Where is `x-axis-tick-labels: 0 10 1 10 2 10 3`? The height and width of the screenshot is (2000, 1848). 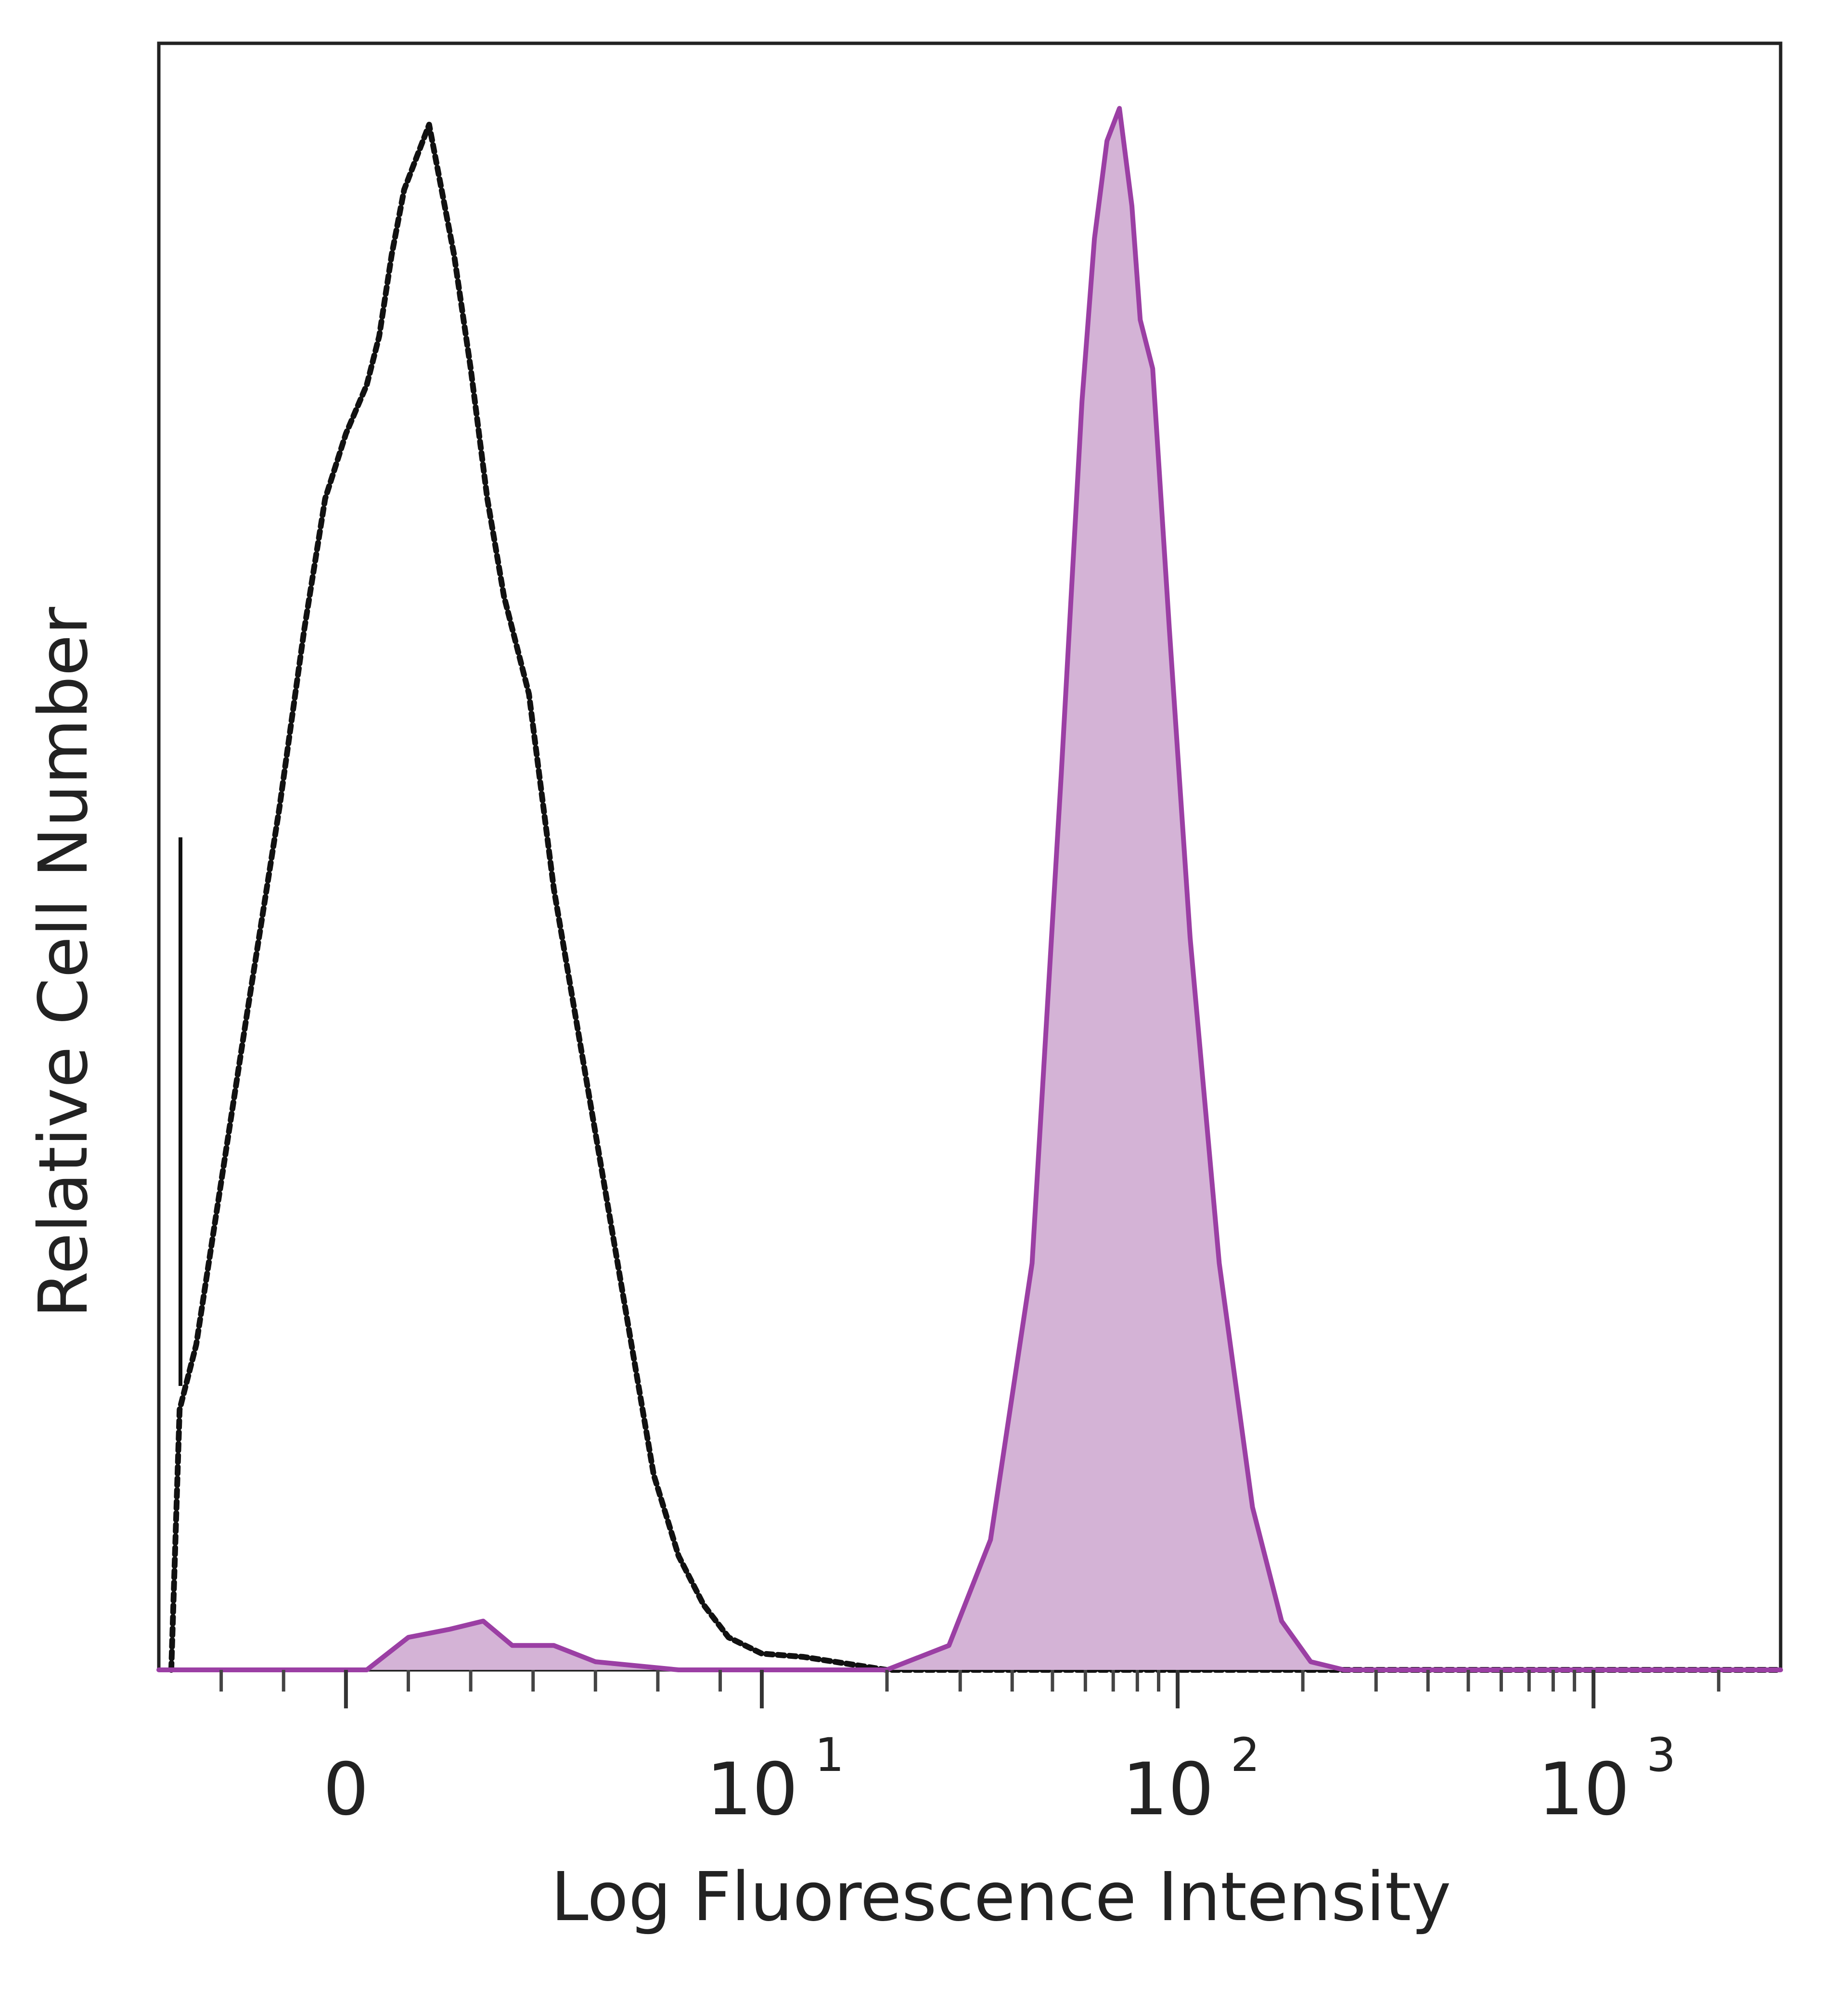
x-axis-tick-labels: 0 10 1 10 2 10 3 is located at coordinates (999, 1780).